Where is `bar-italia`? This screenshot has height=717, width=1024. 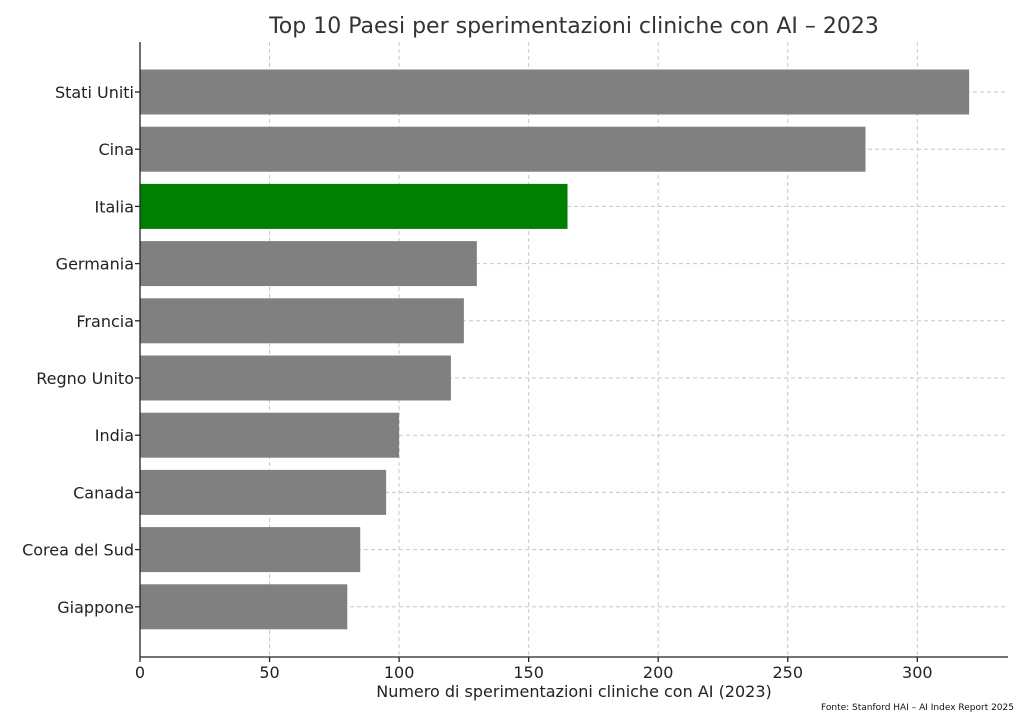 bar-italia is located at coordinates (354, 206).